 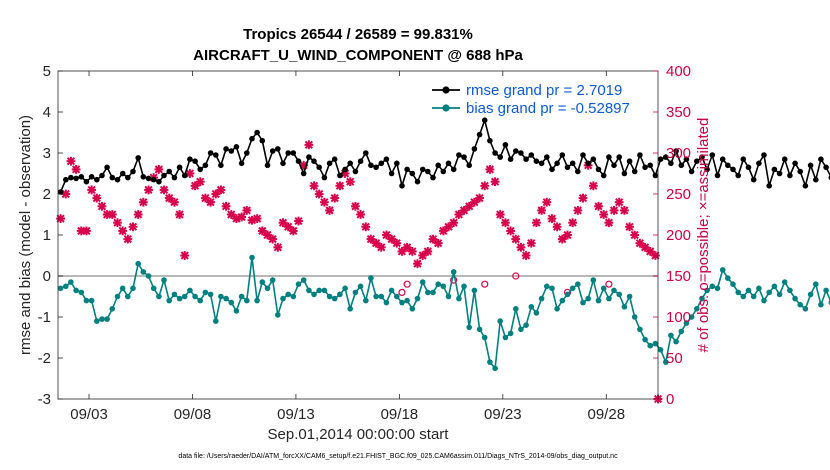 I want to click on possible-point, so click(x=609, y=284).